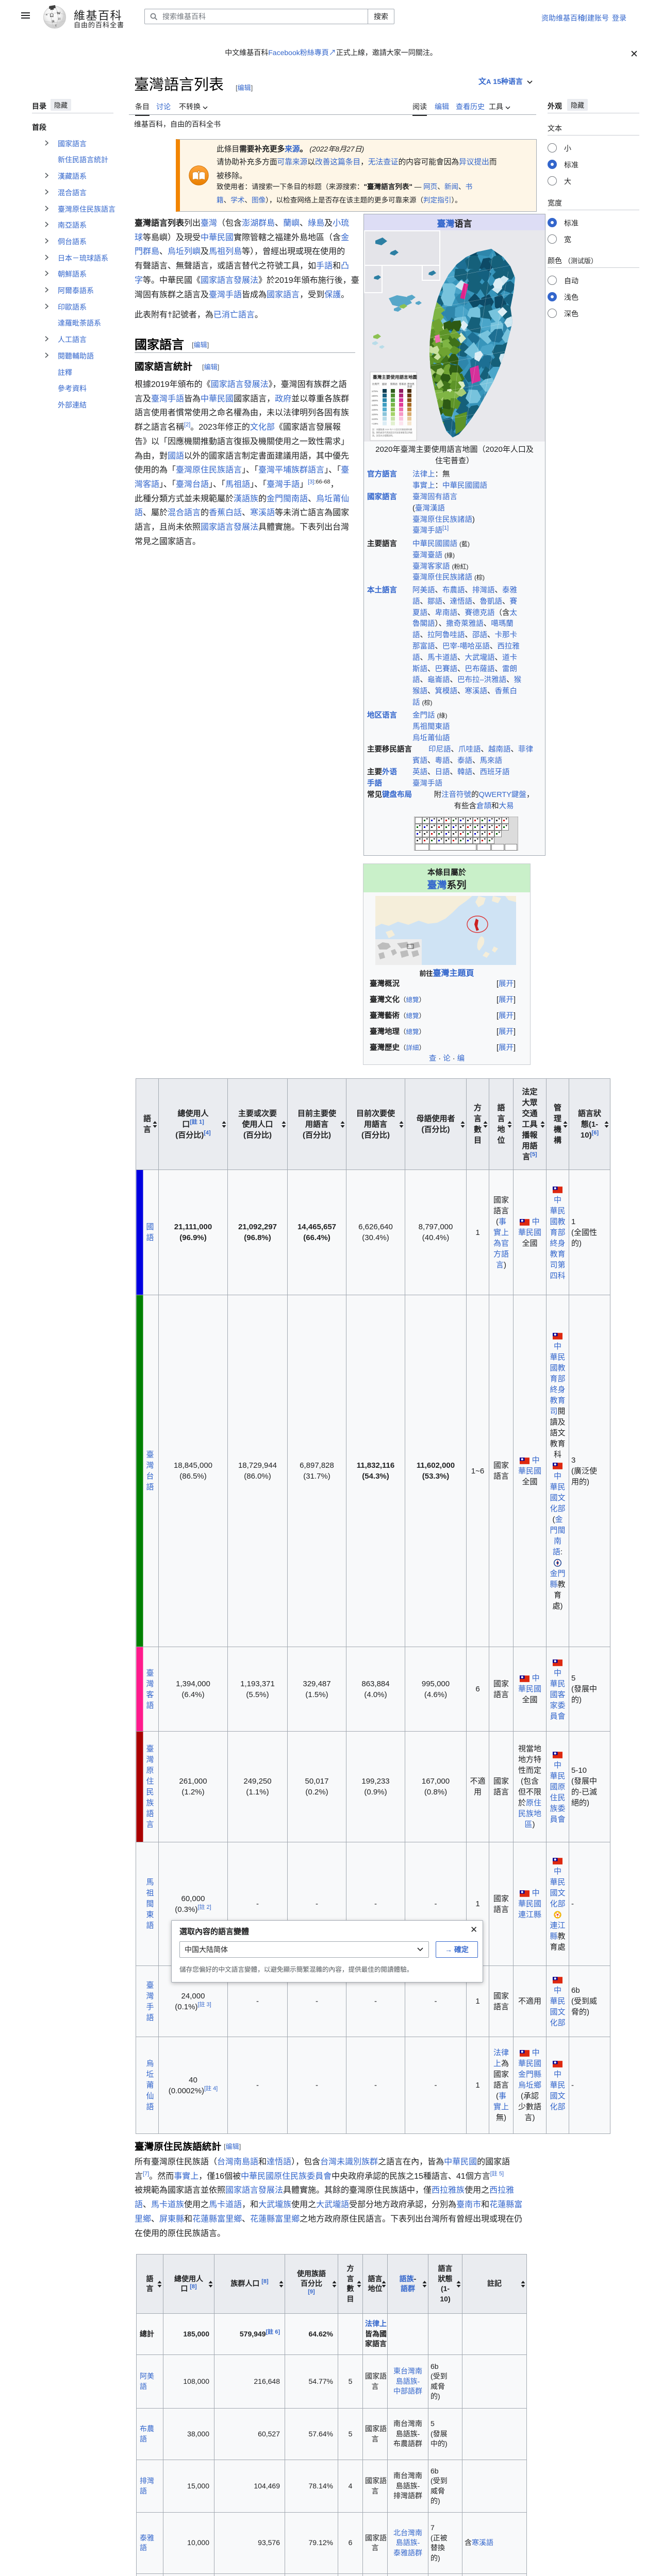  Describe the element at coordinates (51, 16) in the screenshot. I see `svg-text: Ω` at that location.